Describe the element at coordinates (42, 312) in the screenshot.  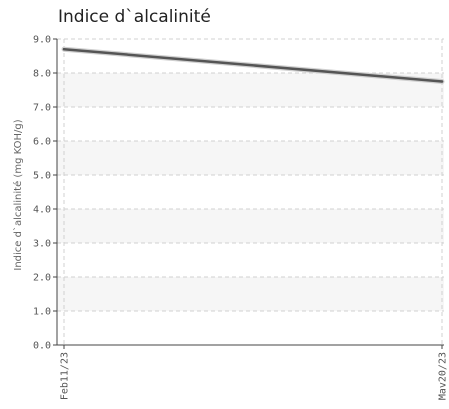
I see `y-tick-label: 1.0` at that location.